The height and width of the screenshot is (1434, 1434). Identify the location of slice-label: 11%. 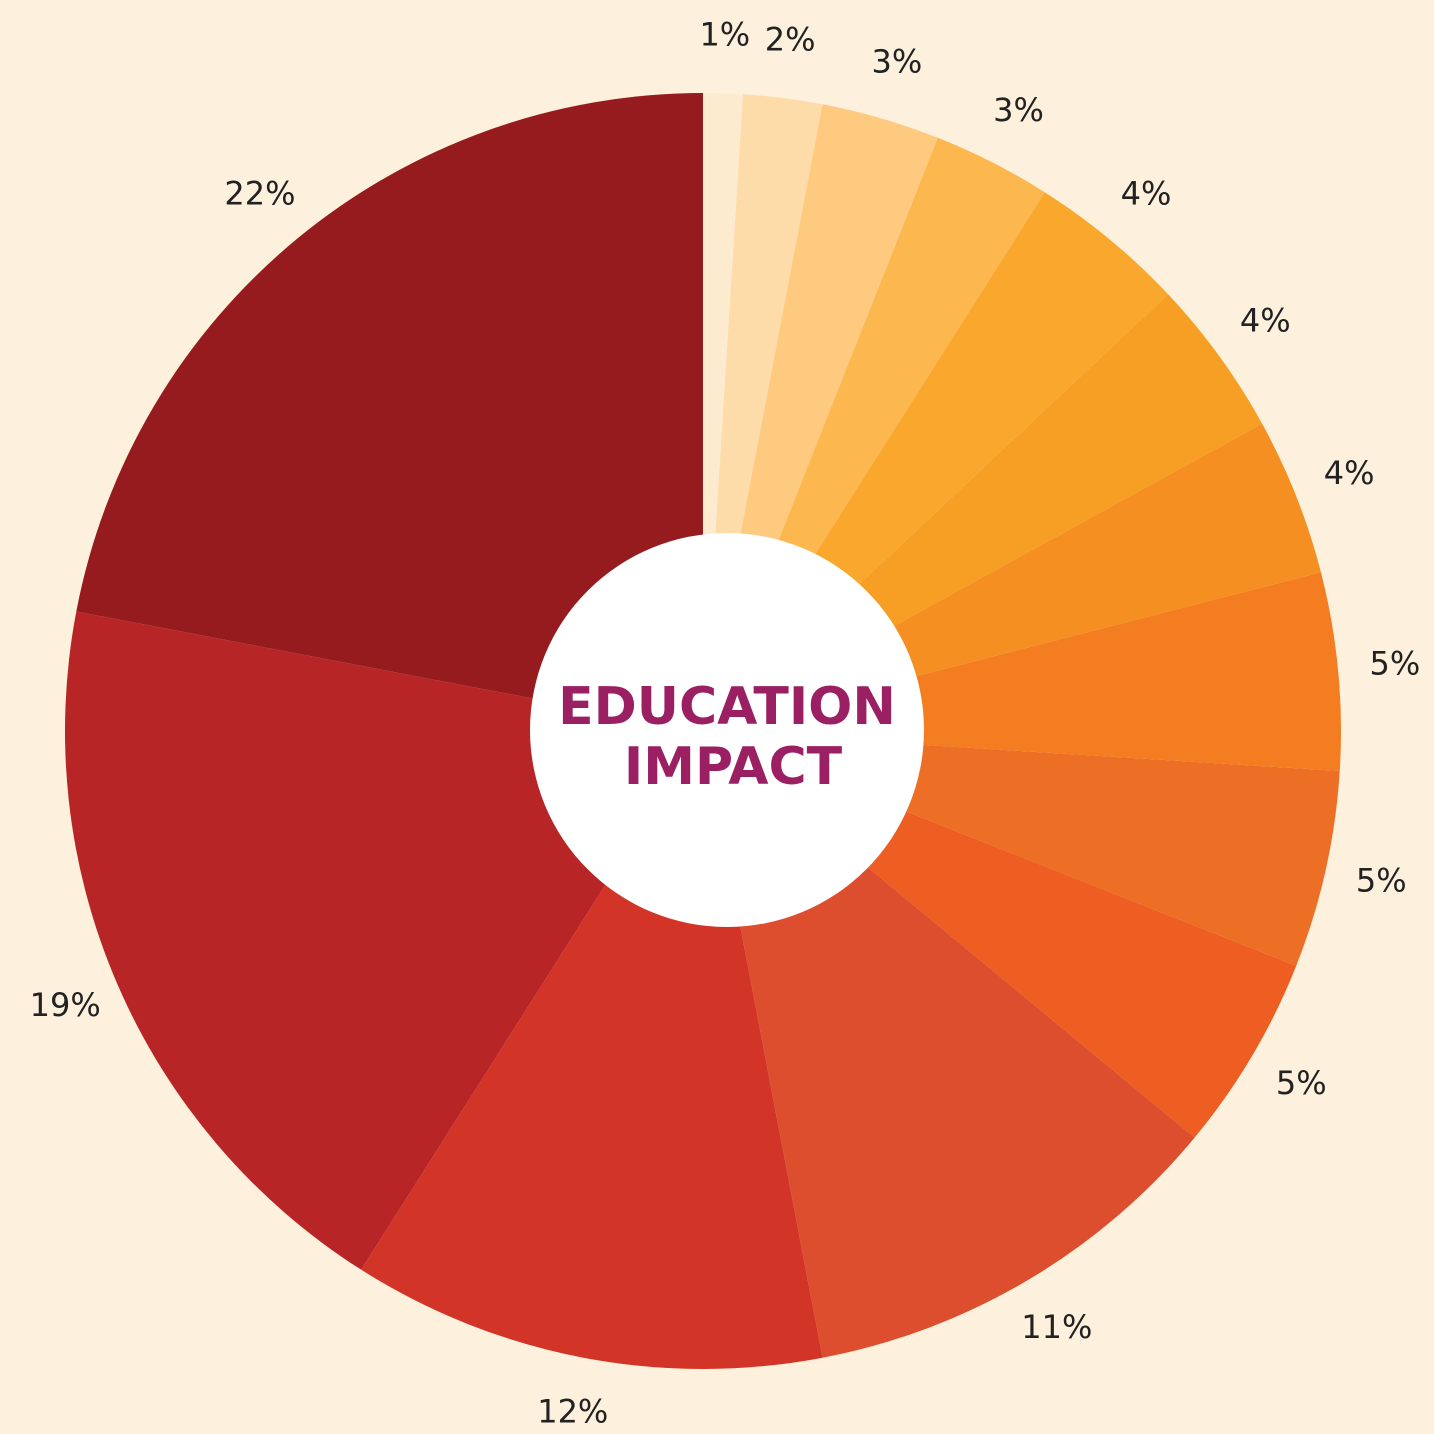
(1056, 1327).